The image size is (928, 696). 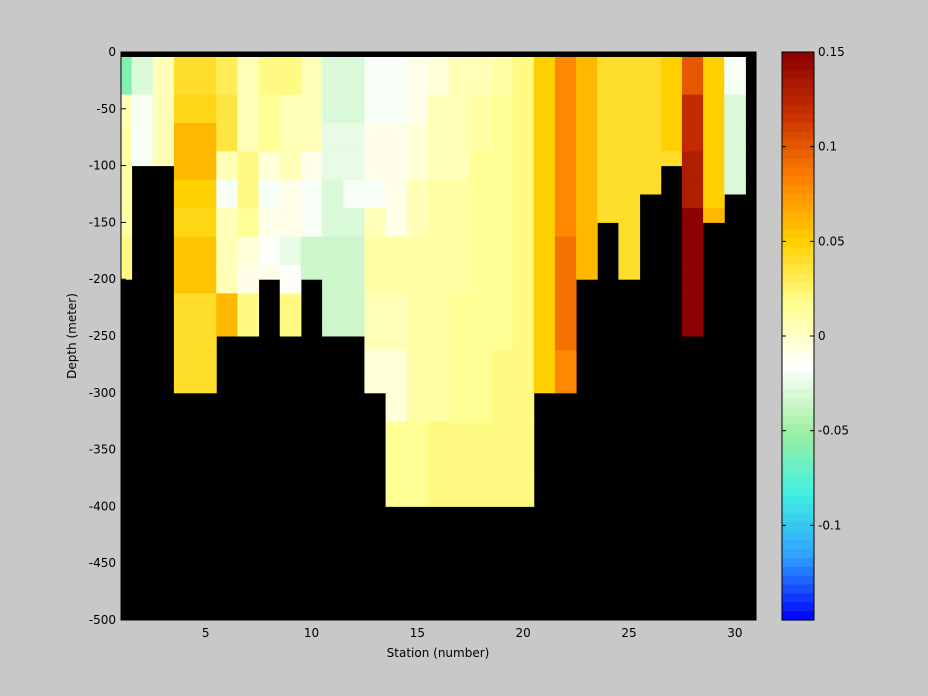 I want to click on x-axis-label: Station (number), so click(x=438, y=653).